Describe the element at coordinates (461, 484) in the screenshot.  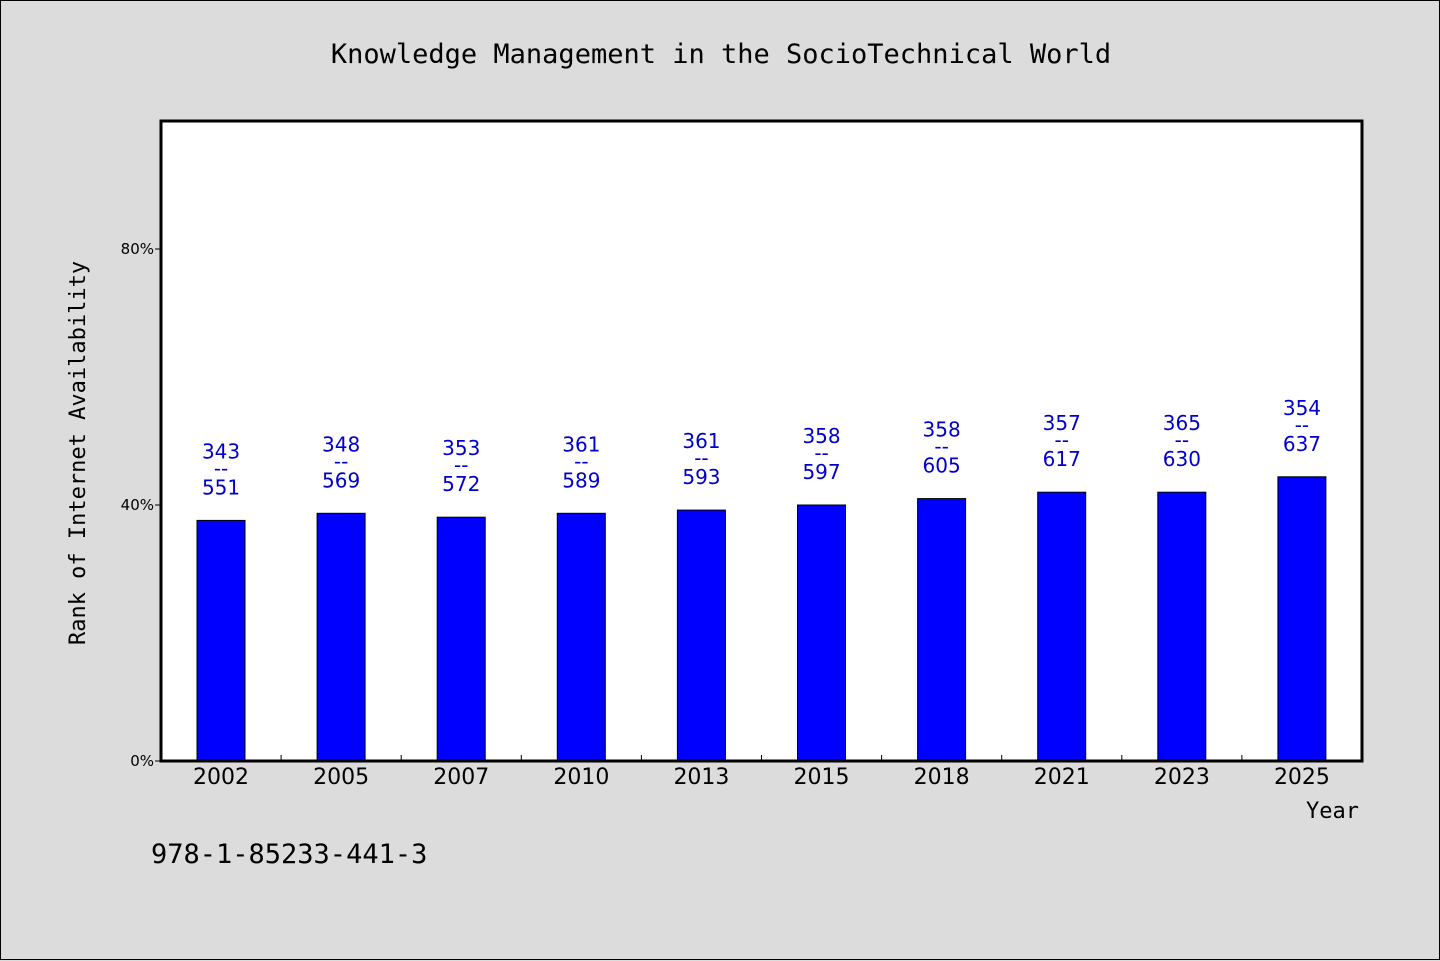
I see `data-label-bottom-2007: 572` at that location.